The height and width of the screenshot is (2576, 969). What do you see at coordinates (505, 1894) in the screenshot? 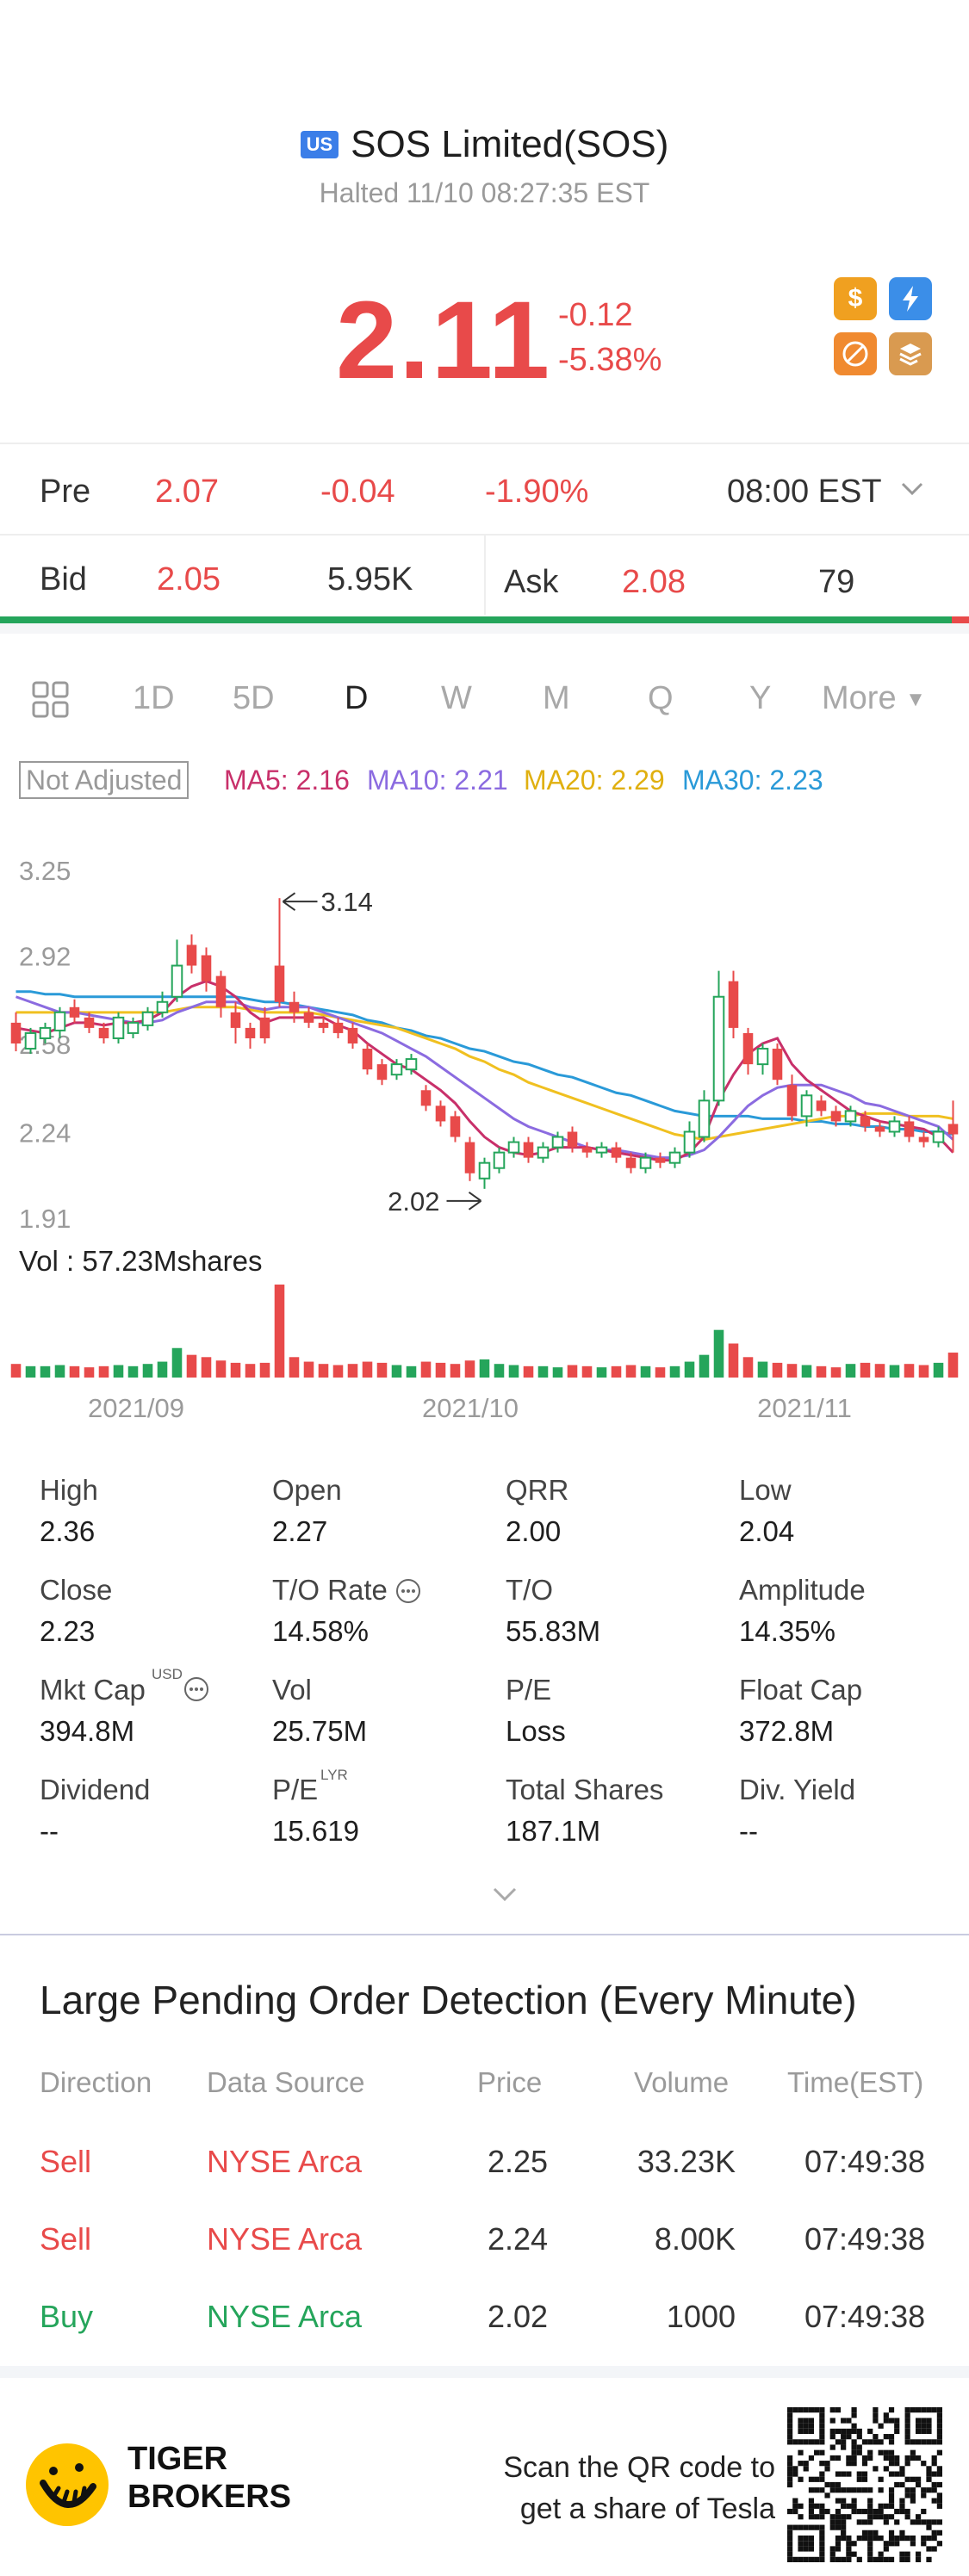
I see `expand-chevron-icon` at bounding box center [505, 1894].